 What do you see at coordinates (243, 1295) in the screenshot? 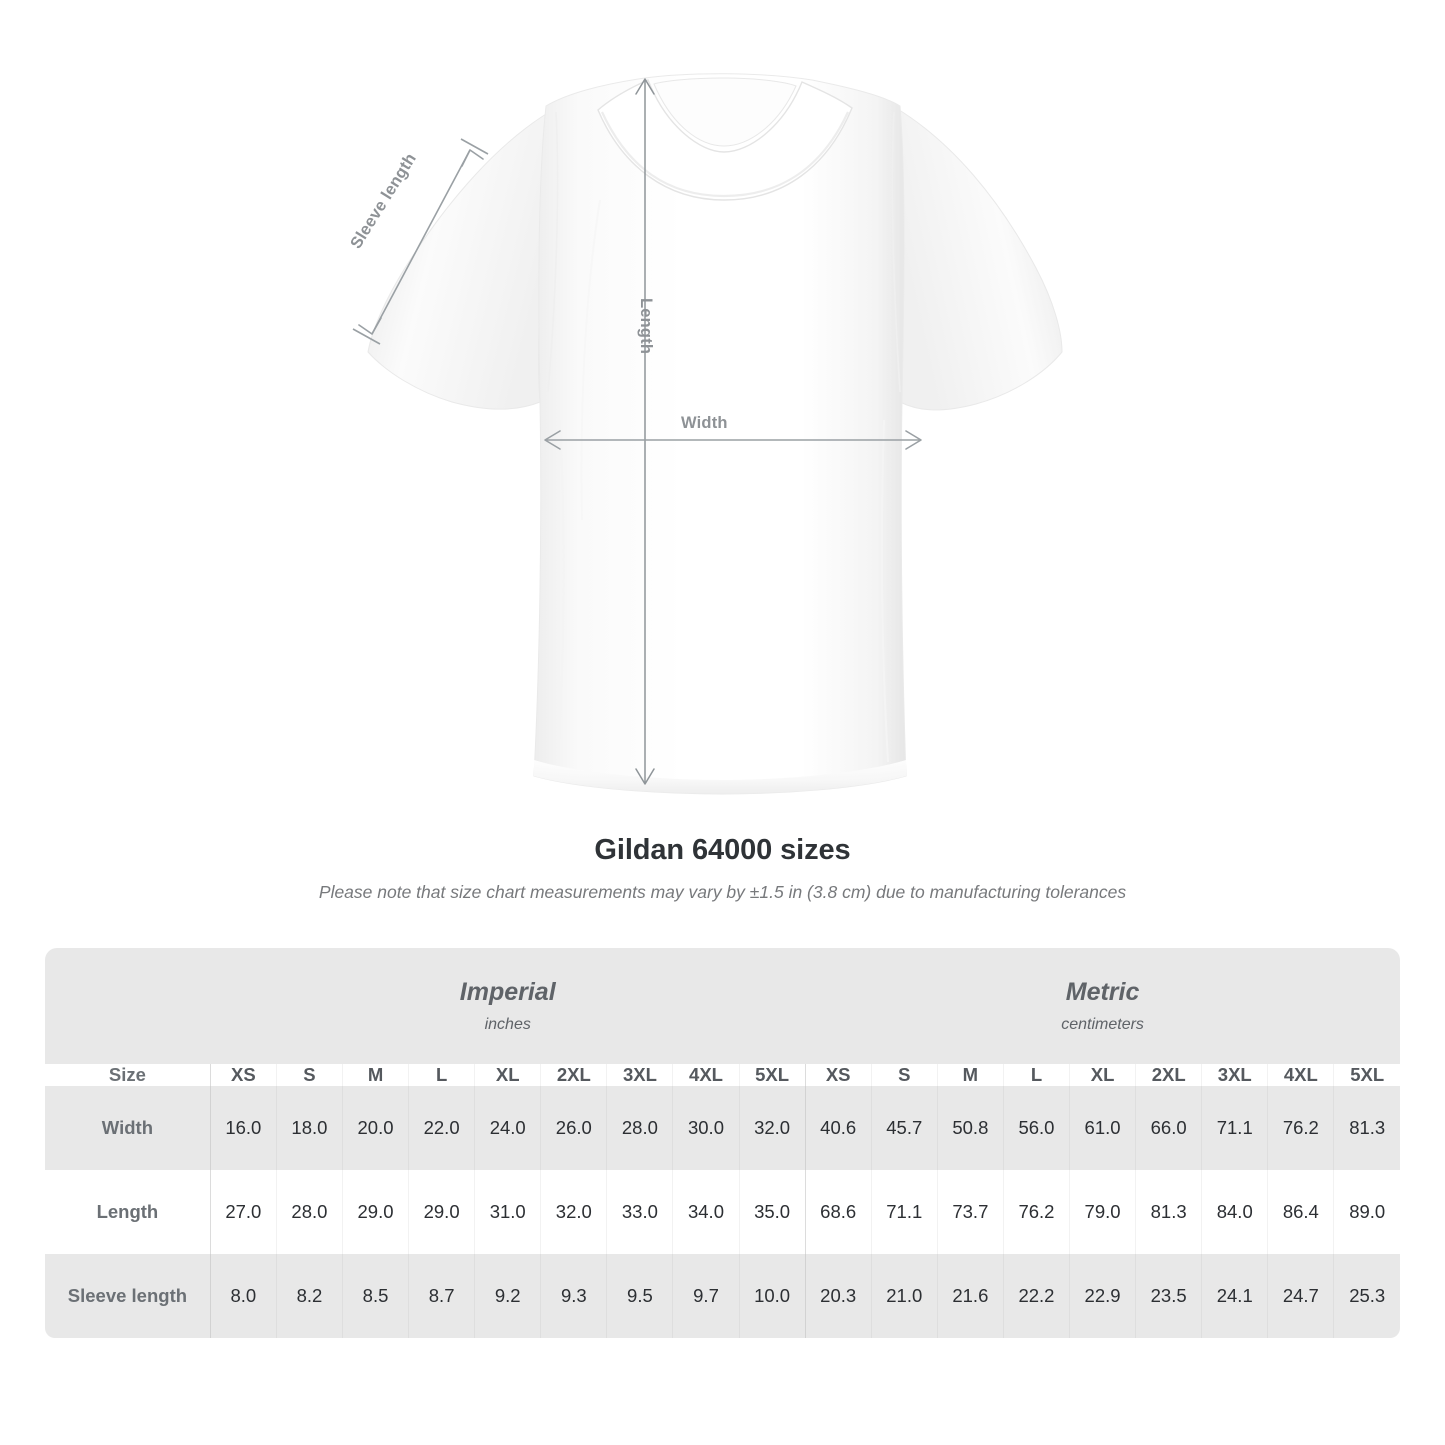
I see `measurement-value: 8.0` at bounding box center [243, 1295].